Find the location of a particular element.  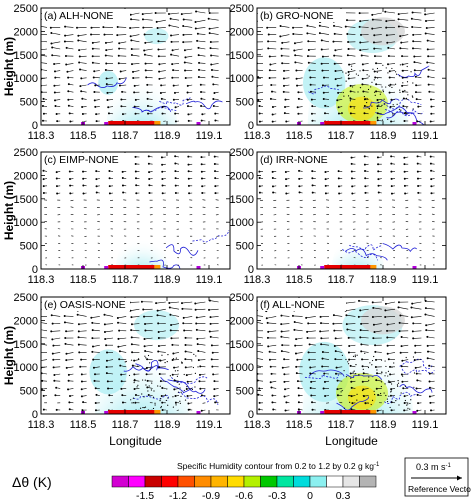

panel-label: (d) IRR-NONE is located at coordinates (294, 160).